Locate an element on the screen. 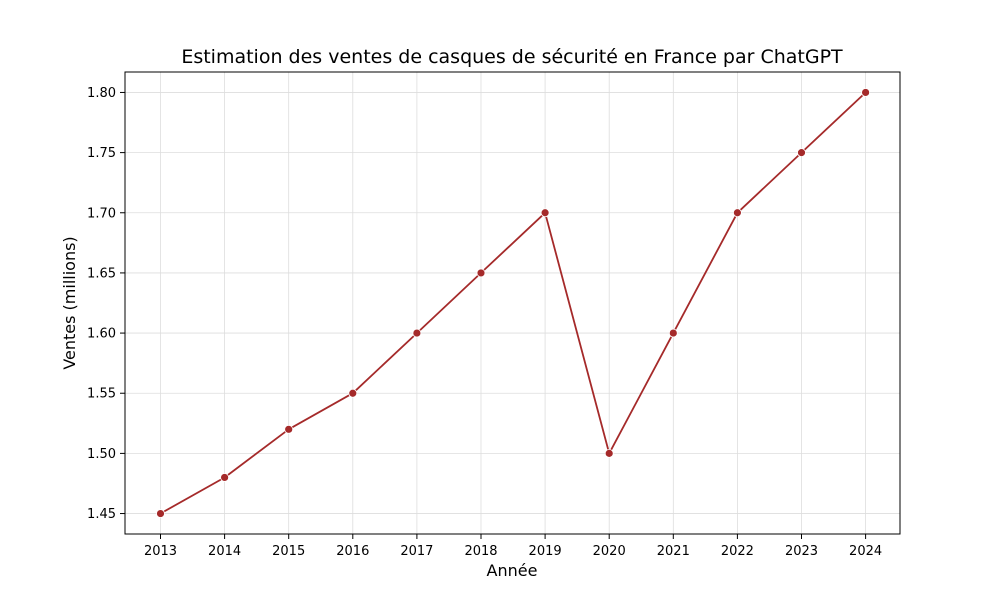  y-axis-title: Ventes (millions) is located at coordinates (69, 302).